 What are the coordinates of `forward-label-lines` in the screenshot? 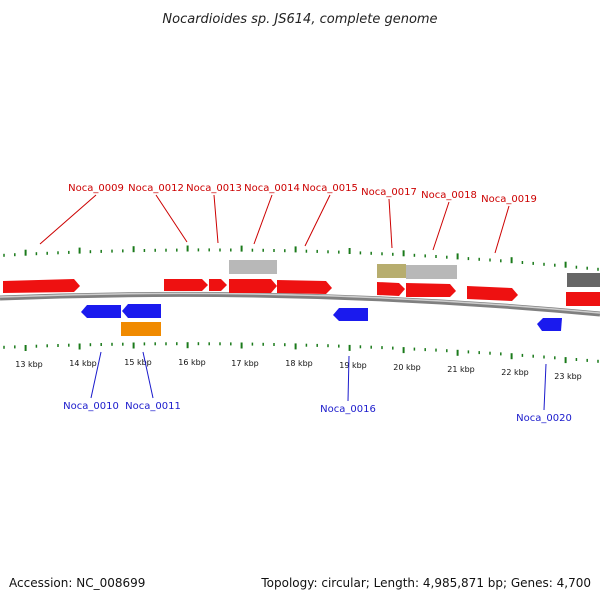 It's located at (274, 224).